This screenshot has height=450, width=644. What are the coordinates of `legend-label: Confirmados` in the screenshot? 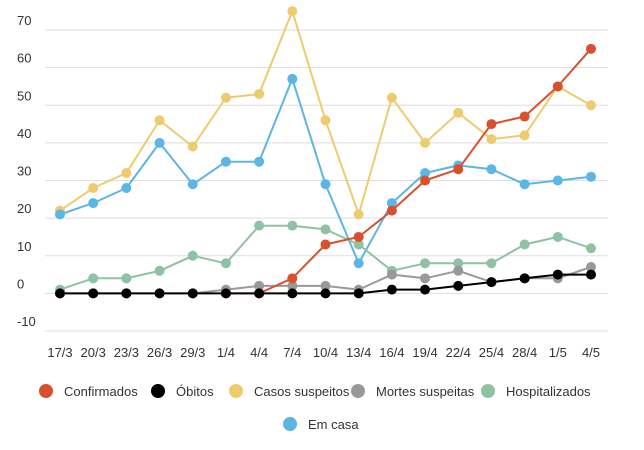 It's located at (101, 391).